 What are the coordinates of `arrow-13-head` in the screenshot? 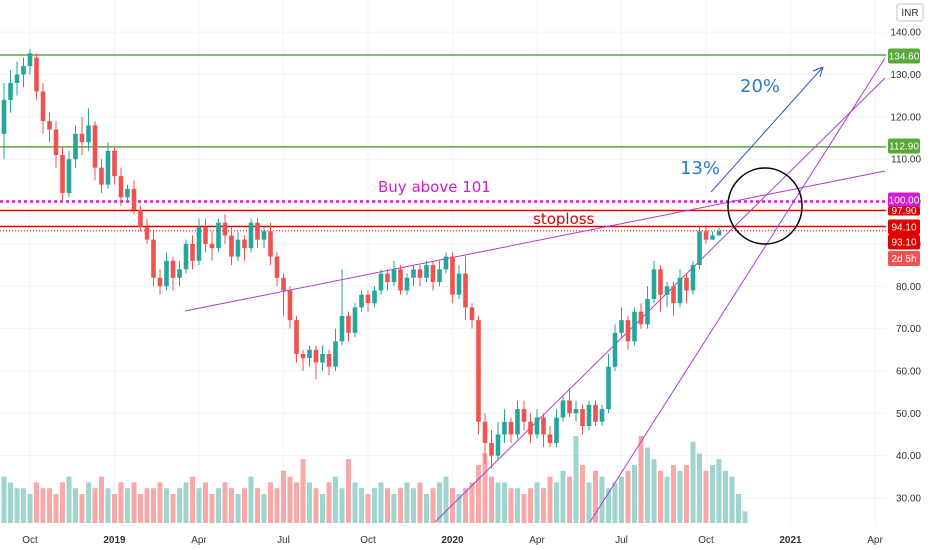 It's located at (818, 72).